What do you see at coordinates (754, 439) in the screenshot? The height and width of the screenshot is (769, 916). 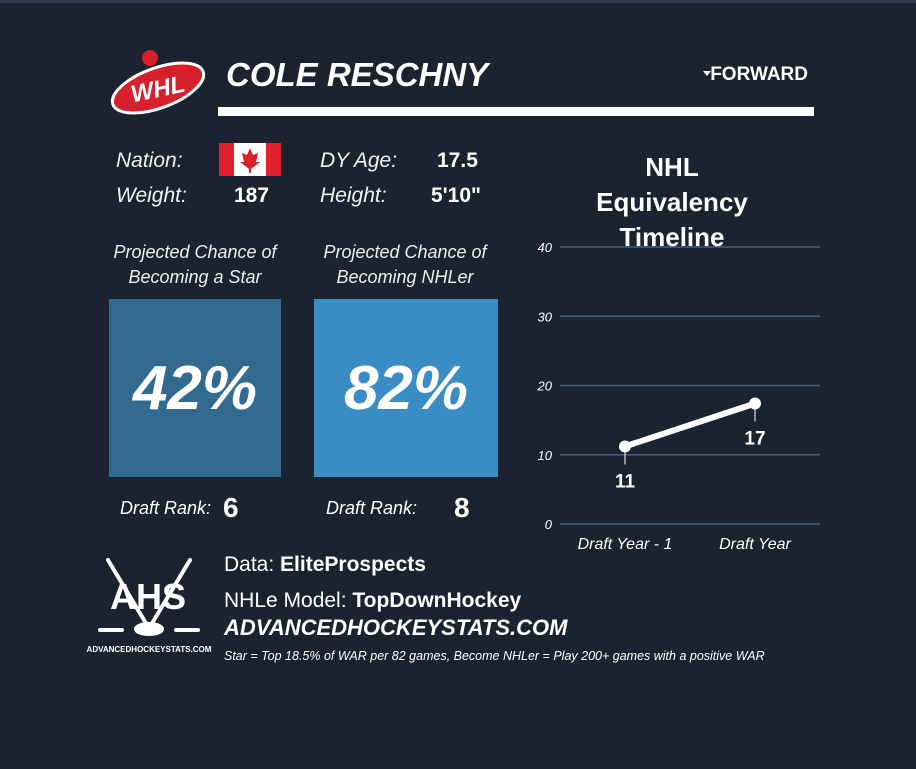 I see `value-label: 17` at bounding box center [754, 439].